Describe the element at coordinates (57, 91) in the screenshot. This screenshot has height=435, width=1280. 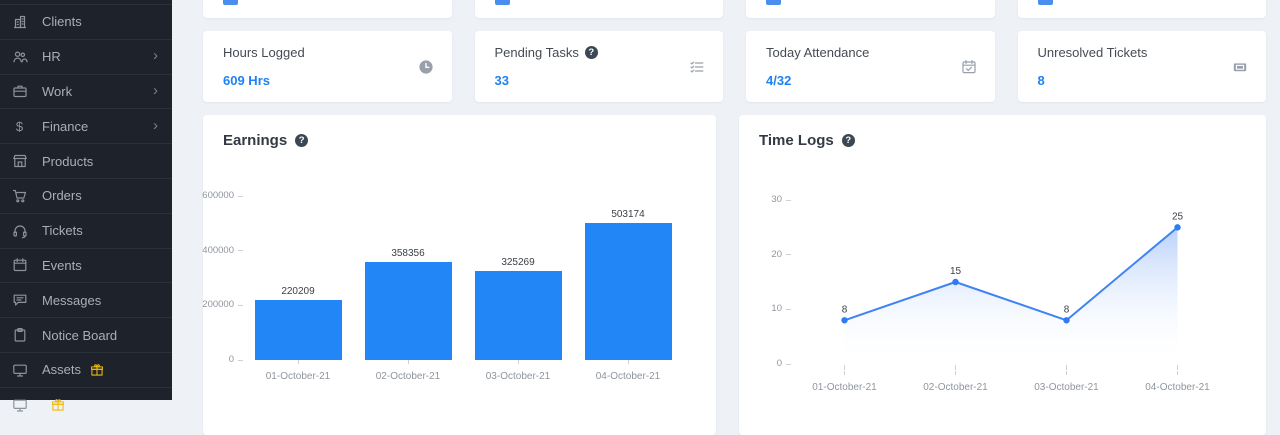
I see `sidebar-item-label: Work` at that location.